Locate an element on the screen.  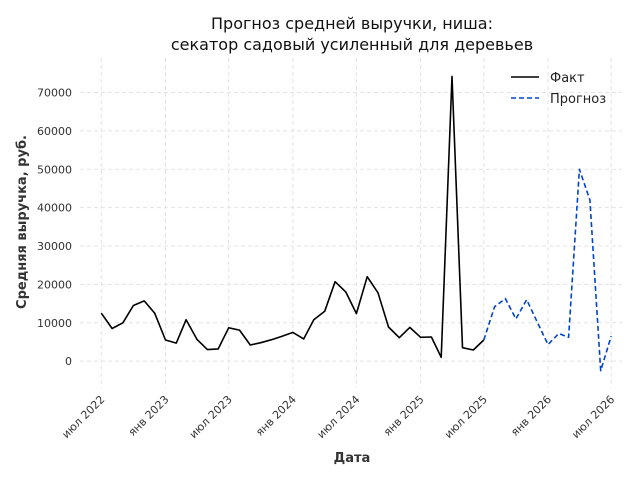
y-axis-label: Средняя выручка, руб. is located at coordinates (22, 222).